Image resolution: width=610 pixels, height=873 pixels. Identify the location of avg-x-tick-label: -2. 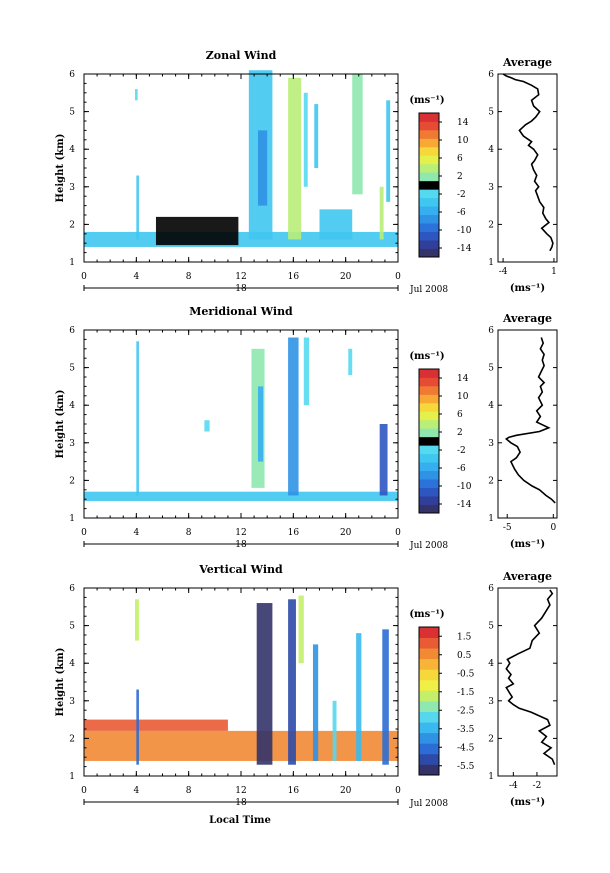
(537, 786).